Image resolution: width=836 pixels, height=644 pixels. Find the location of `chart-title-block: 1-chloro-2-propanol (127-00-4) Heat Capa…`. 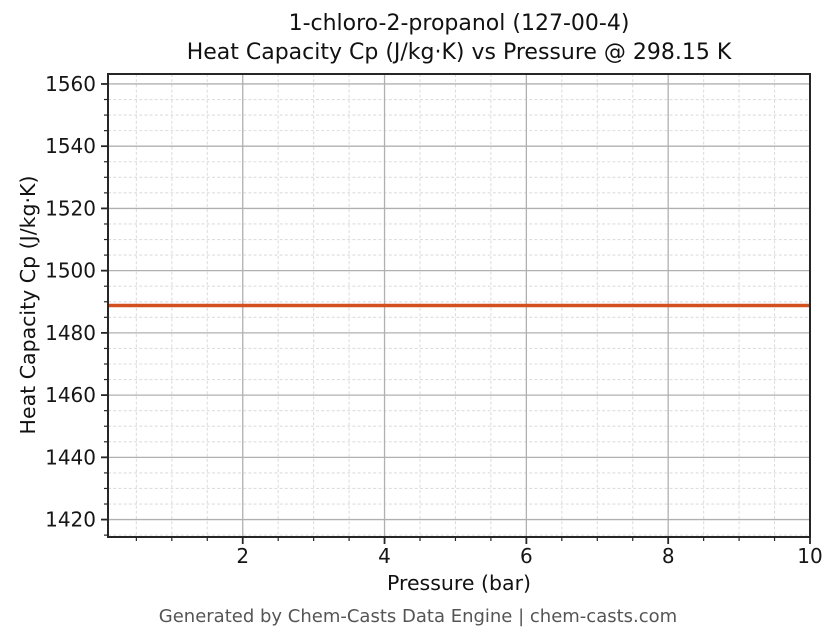

chart-title-block: 1-chloro-2-propanol (127-00-4) Heat Capa… is located at coordinates (459, 38).